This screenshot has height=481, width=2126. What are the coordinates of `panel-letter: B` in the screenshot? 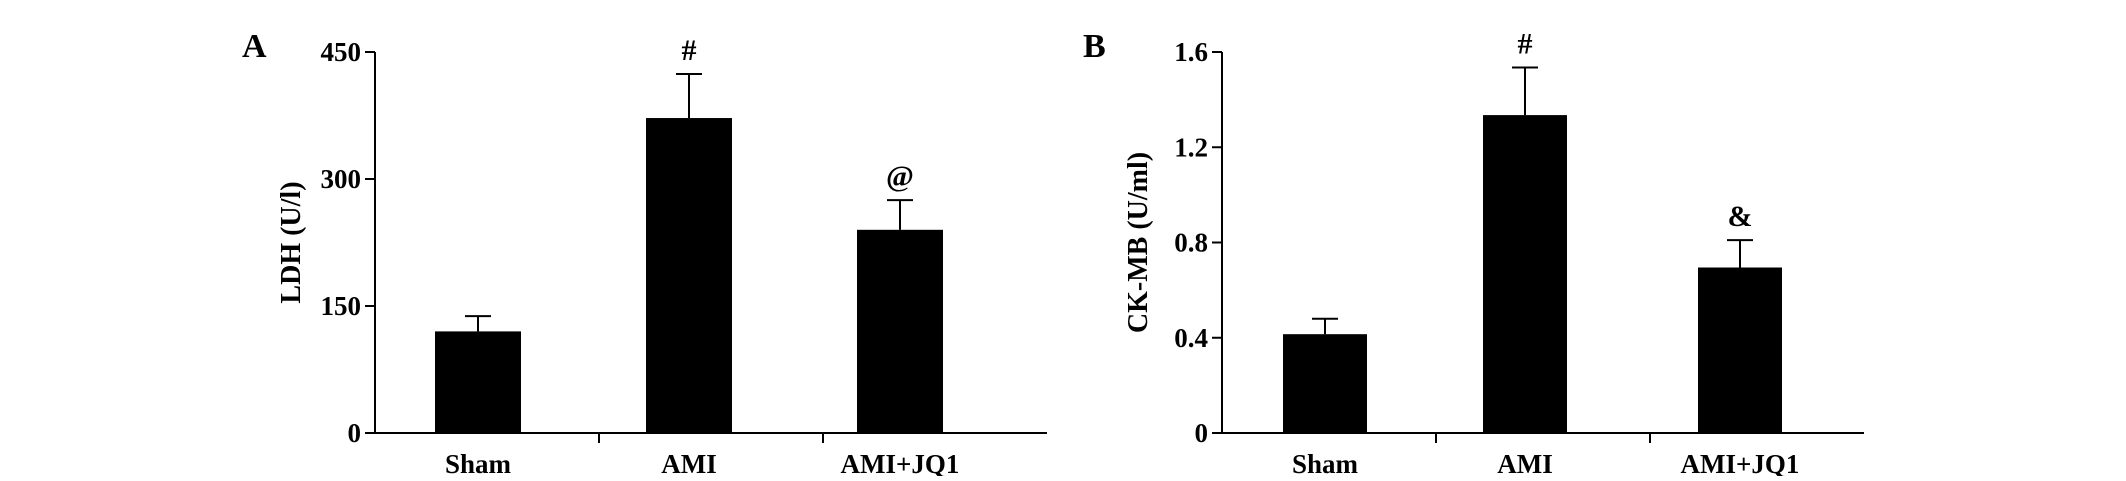 It's located at (1094, 46).